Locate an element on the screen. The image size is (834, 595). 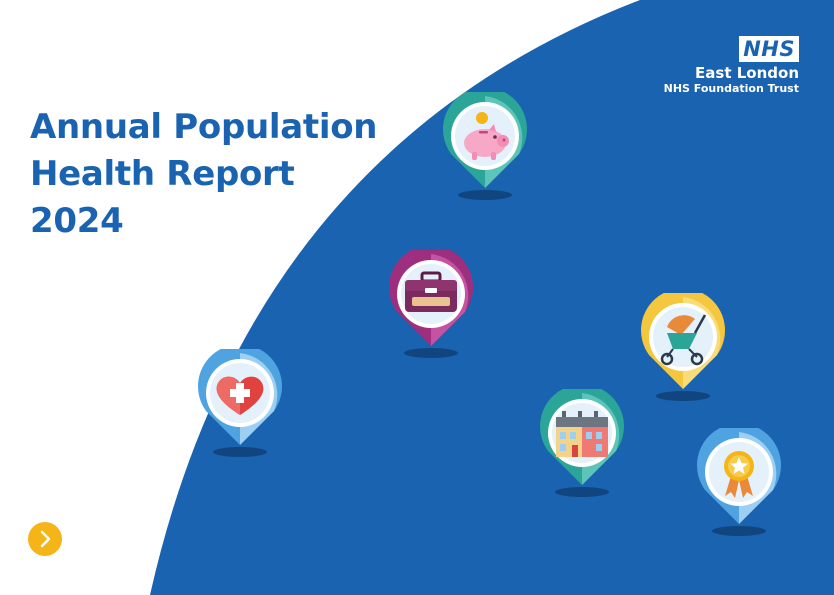
heart-pin is located at coordinates (240, 403).